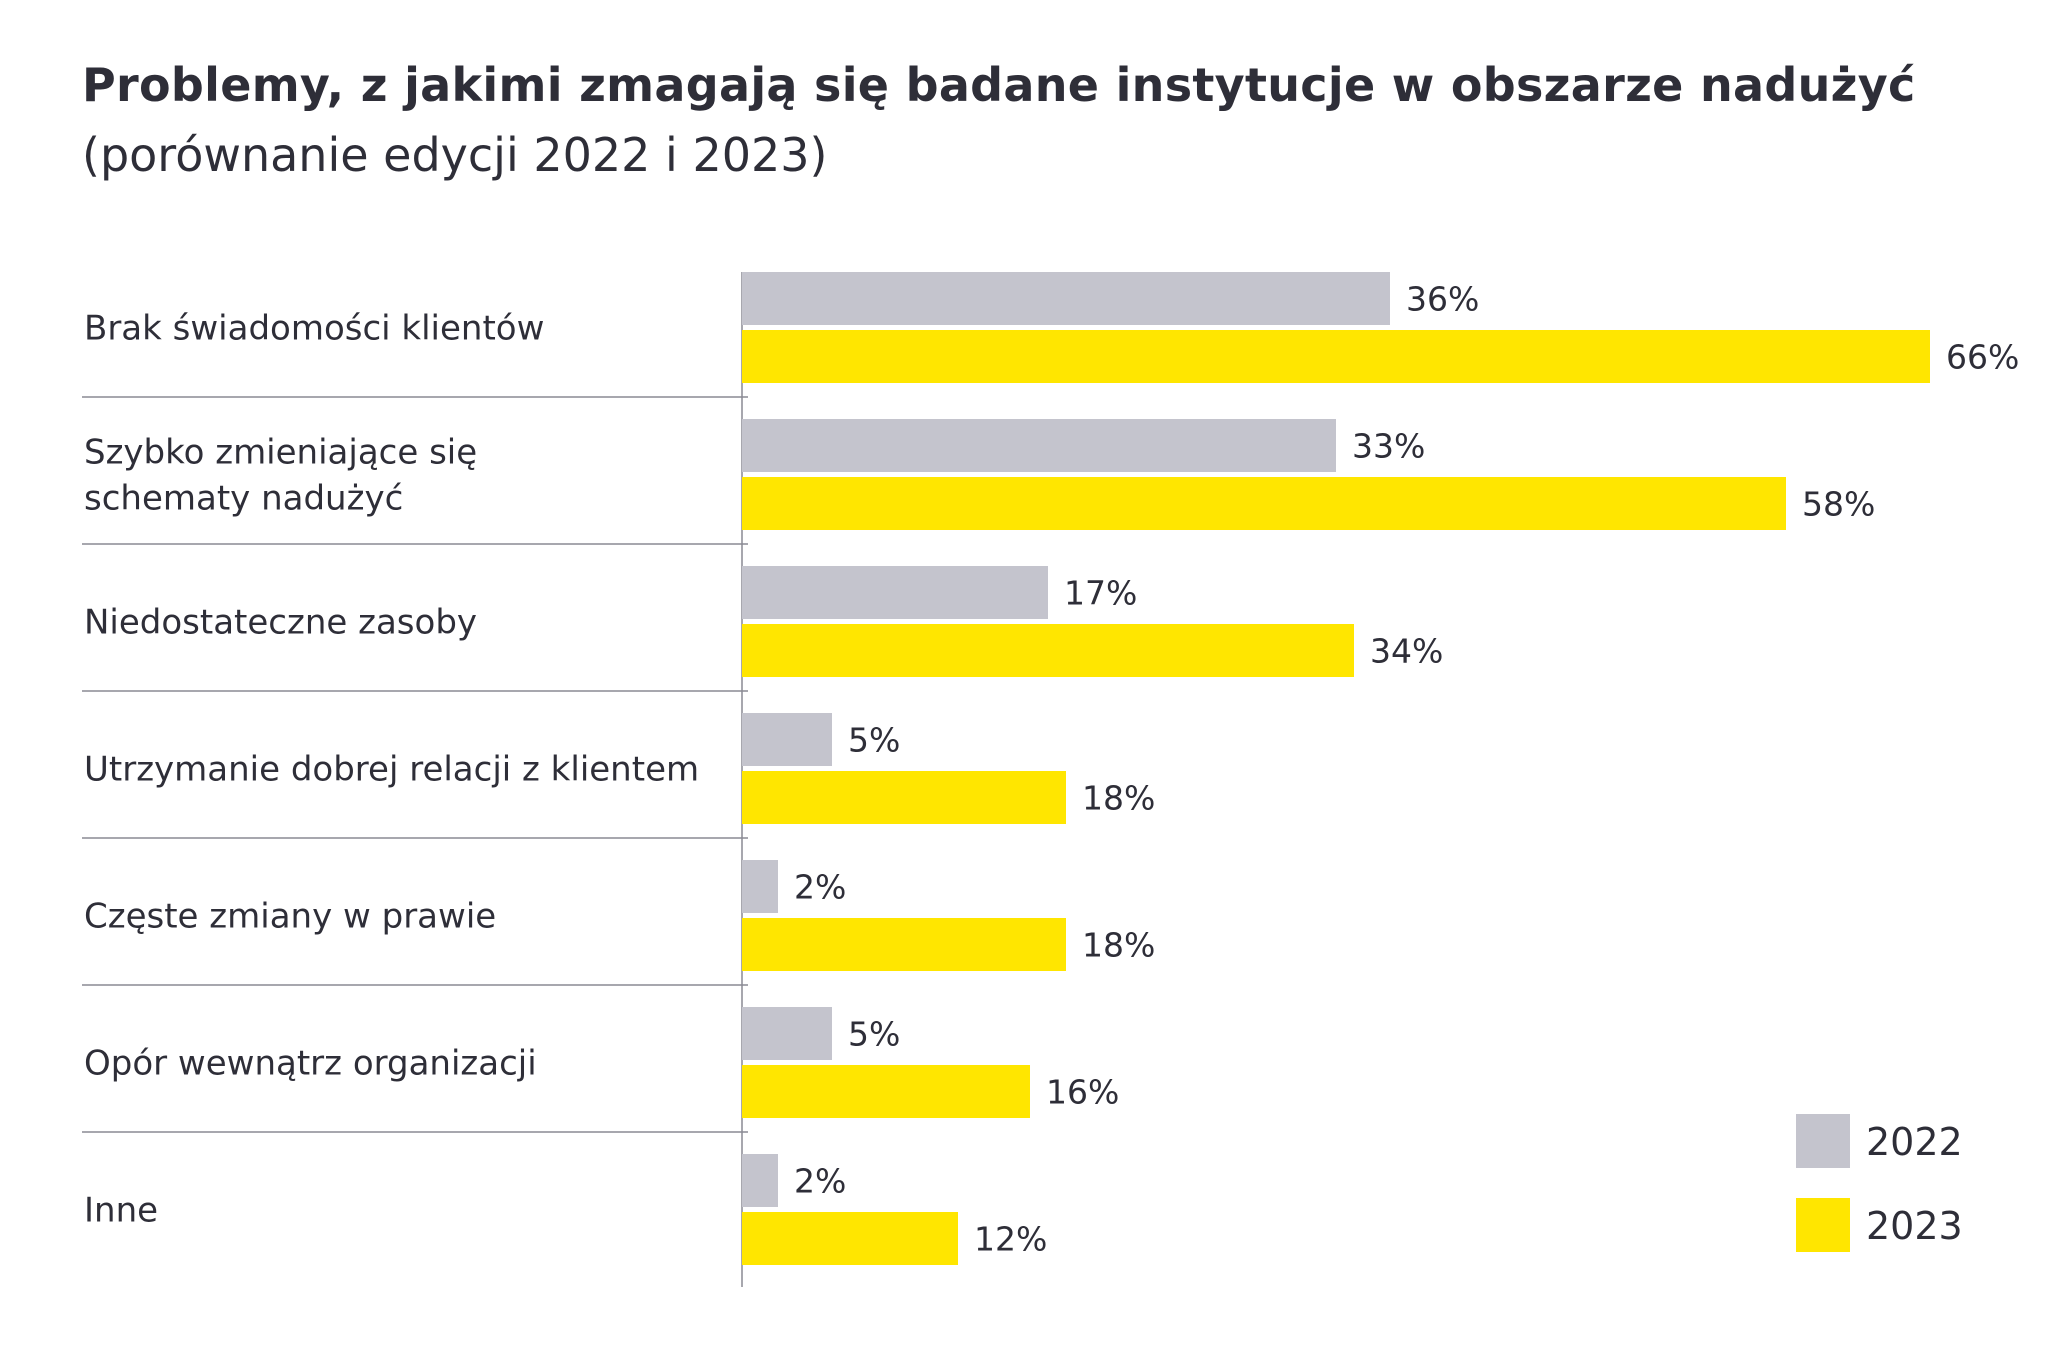 The image size is (2048, 1365). What do you see at coordinates (1838, 504) in the screenshot?
I see `data-label-2023: 58%` at bounding box center [1838, 504].